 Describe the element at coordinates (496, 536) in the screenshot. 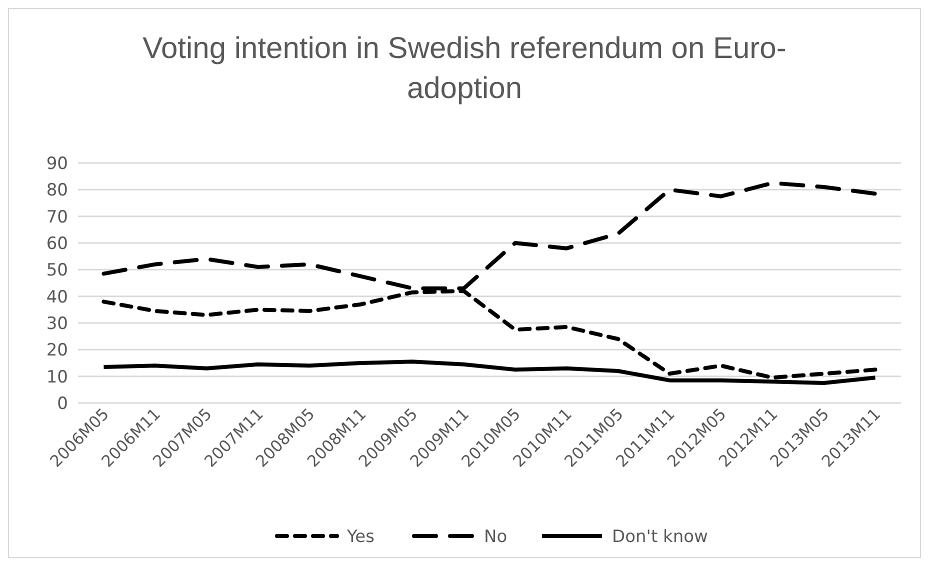

I see `legend-label: No` at that location.